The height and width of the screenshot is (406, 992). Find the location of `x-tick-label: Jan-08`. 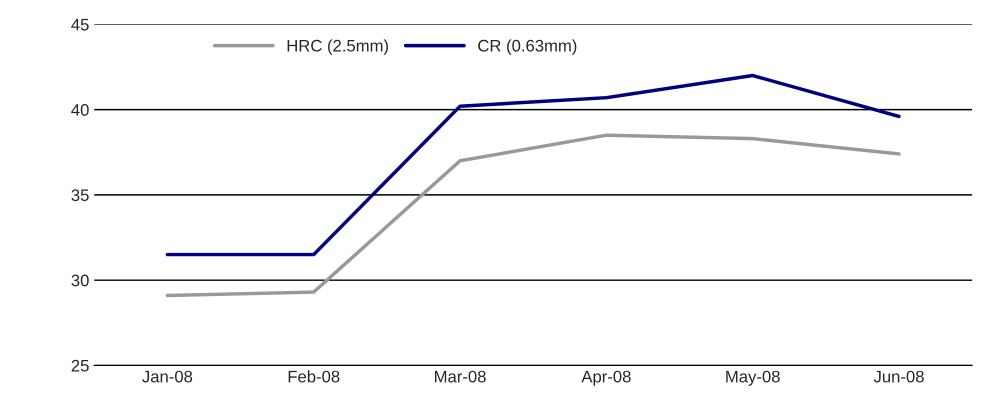

x-tick-label: Jan-08 is located at coordinates (167, 376).